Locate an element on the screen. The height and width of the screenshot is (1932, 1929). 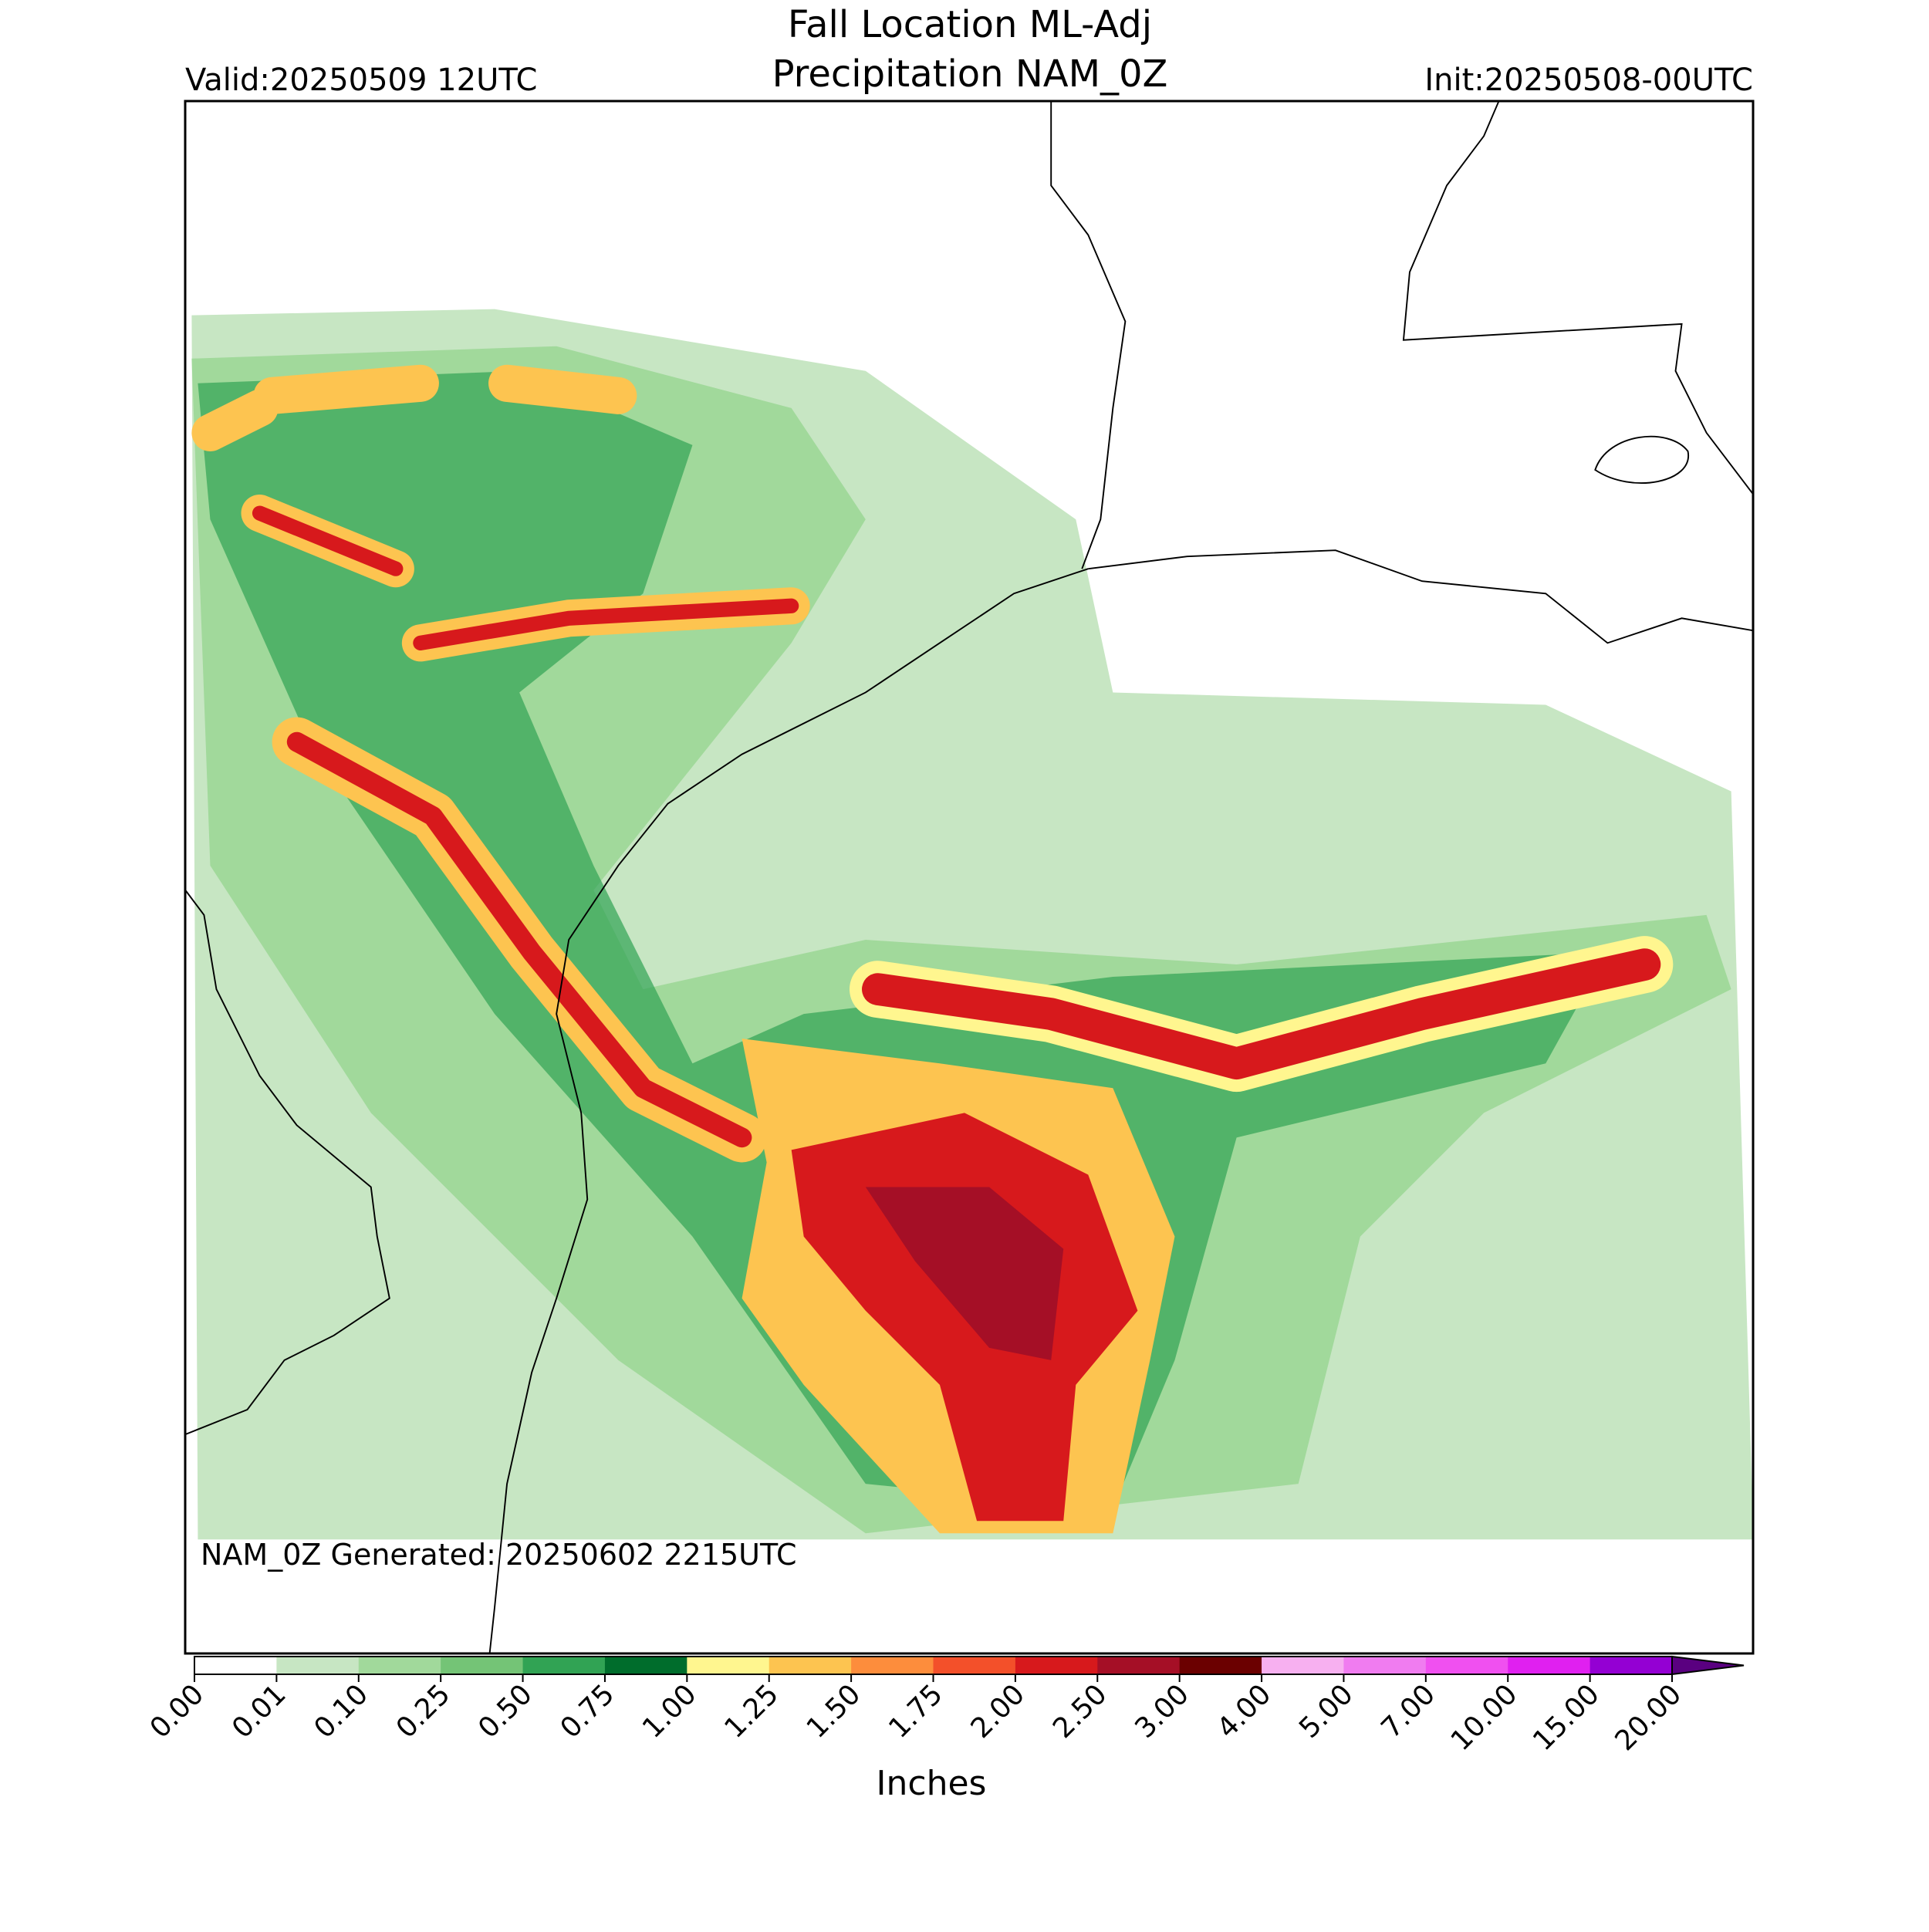
country-border is located at coordinates (287, 1162).